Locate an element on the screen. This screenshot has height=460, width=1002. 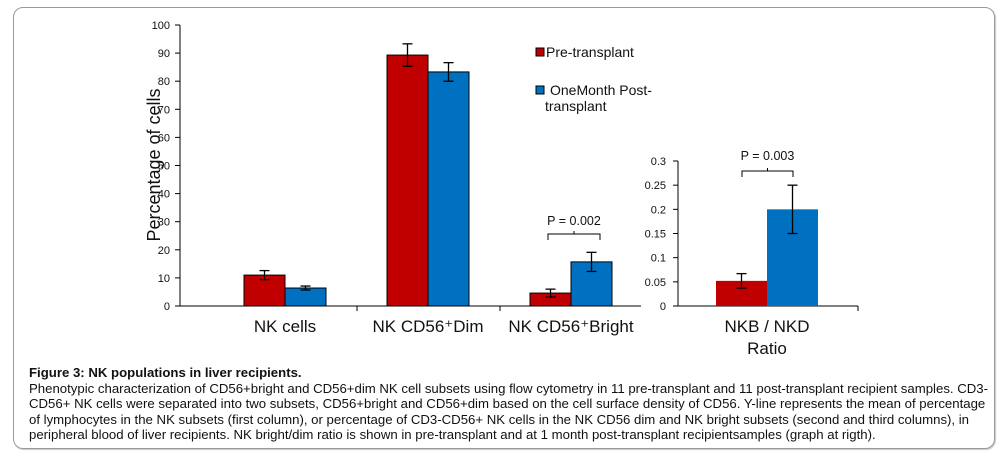
x-category-label-line2: Ratio is located at coordinates (767, 348).